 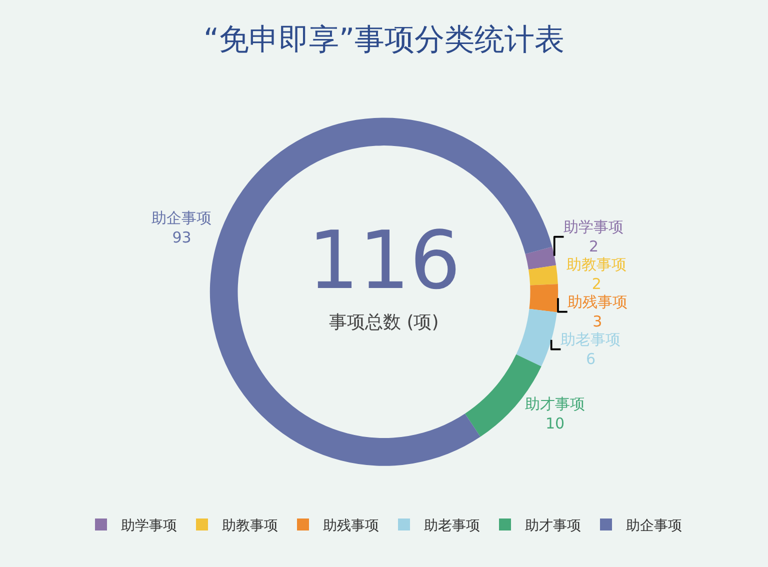 What do you see at coordinates (182, 237) in the screenshot?
I see `data-label: 93` at bounding box center [182, 237].